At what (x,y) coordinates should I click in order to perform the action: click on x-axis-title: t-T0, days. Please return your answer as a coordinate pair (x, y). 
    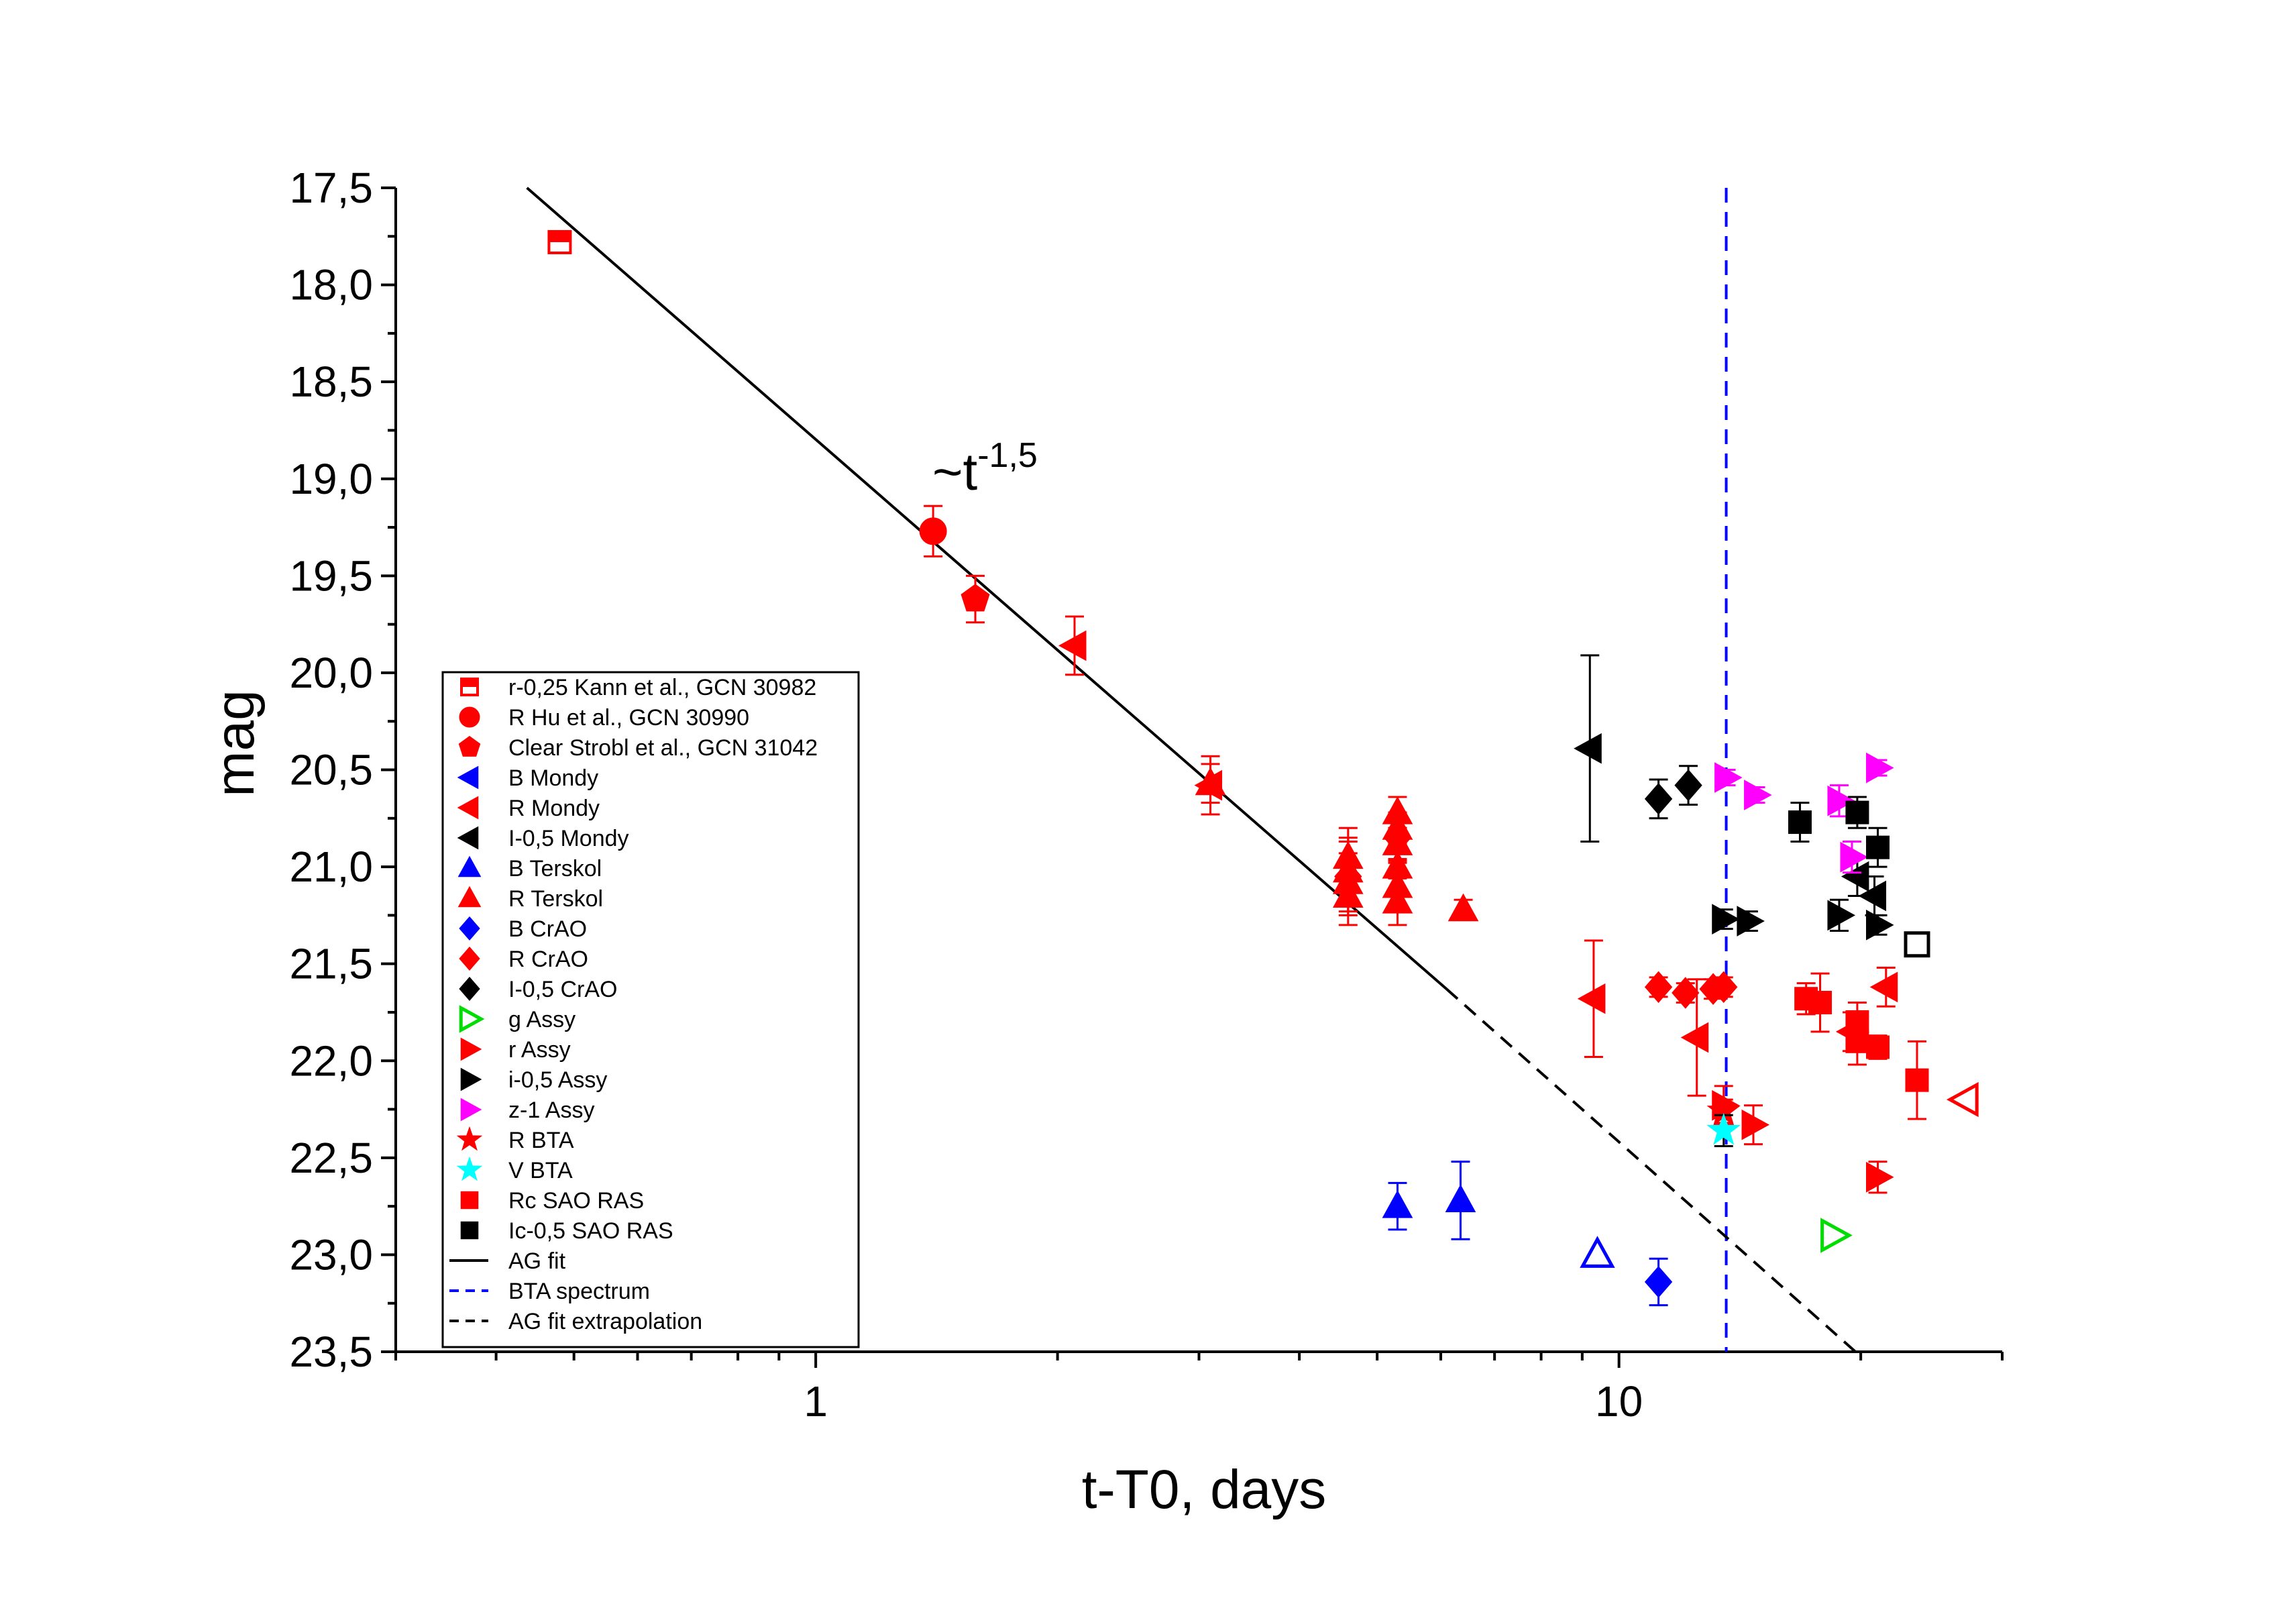
    Looking at the image, I should click on (1204, 1489).